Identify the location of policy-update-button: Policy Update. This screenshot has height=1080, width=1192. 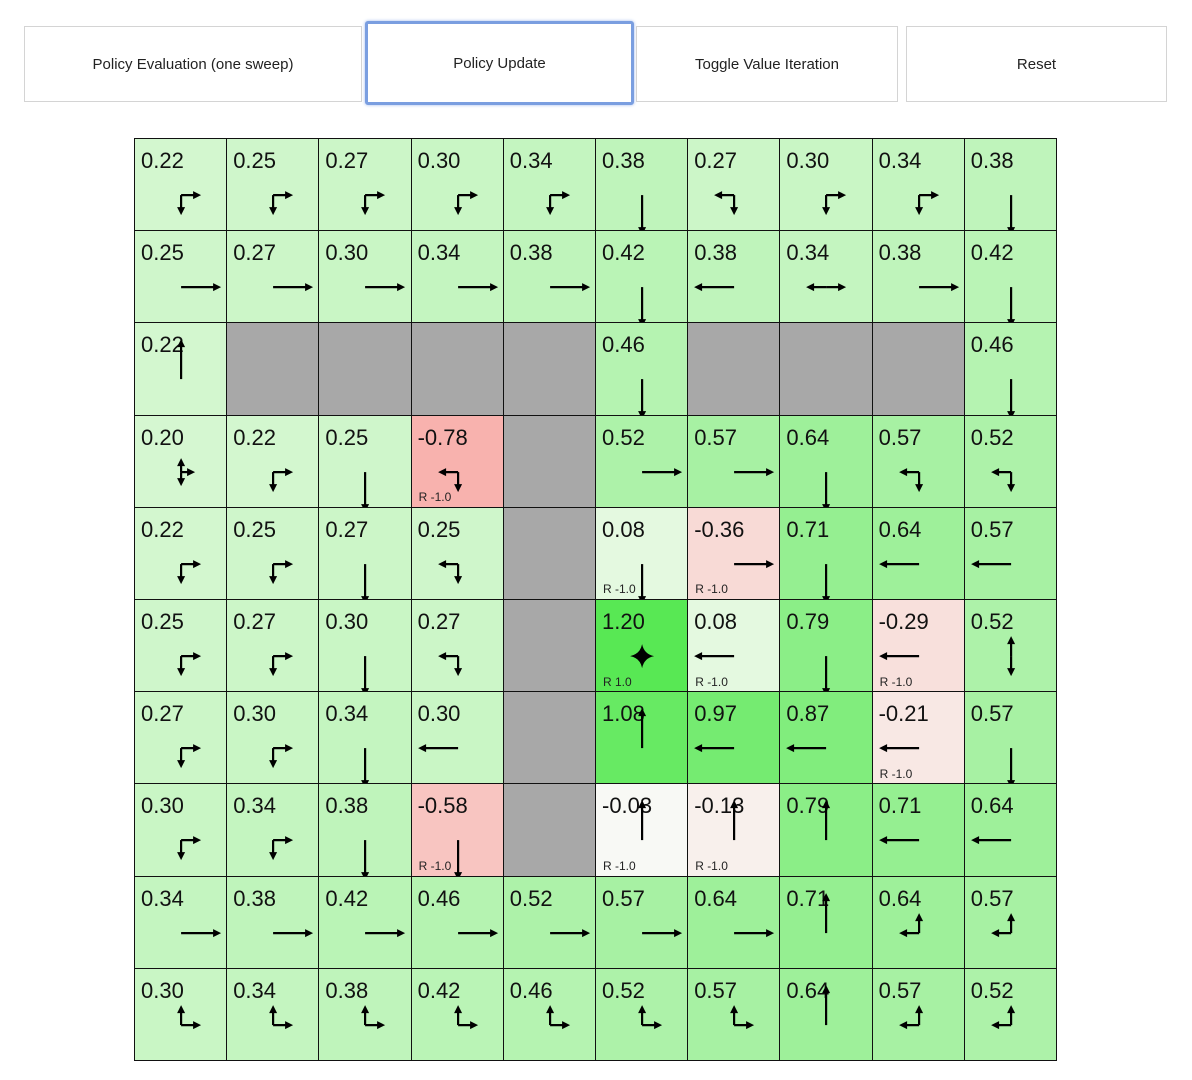
(499, 63).